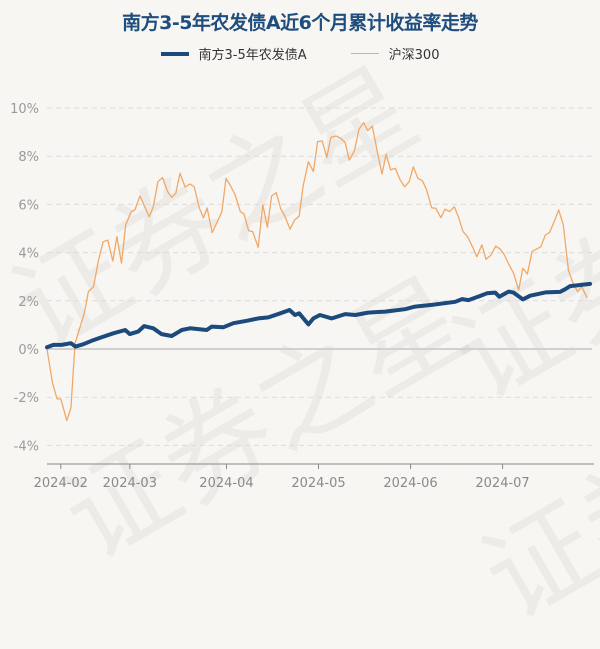 The height and width of the screenshot is (649, 600). What do you see at coordinates (26, 446) in the screenshot?
I see `y-tick-label: -4%` at bounding box center [26, 446].